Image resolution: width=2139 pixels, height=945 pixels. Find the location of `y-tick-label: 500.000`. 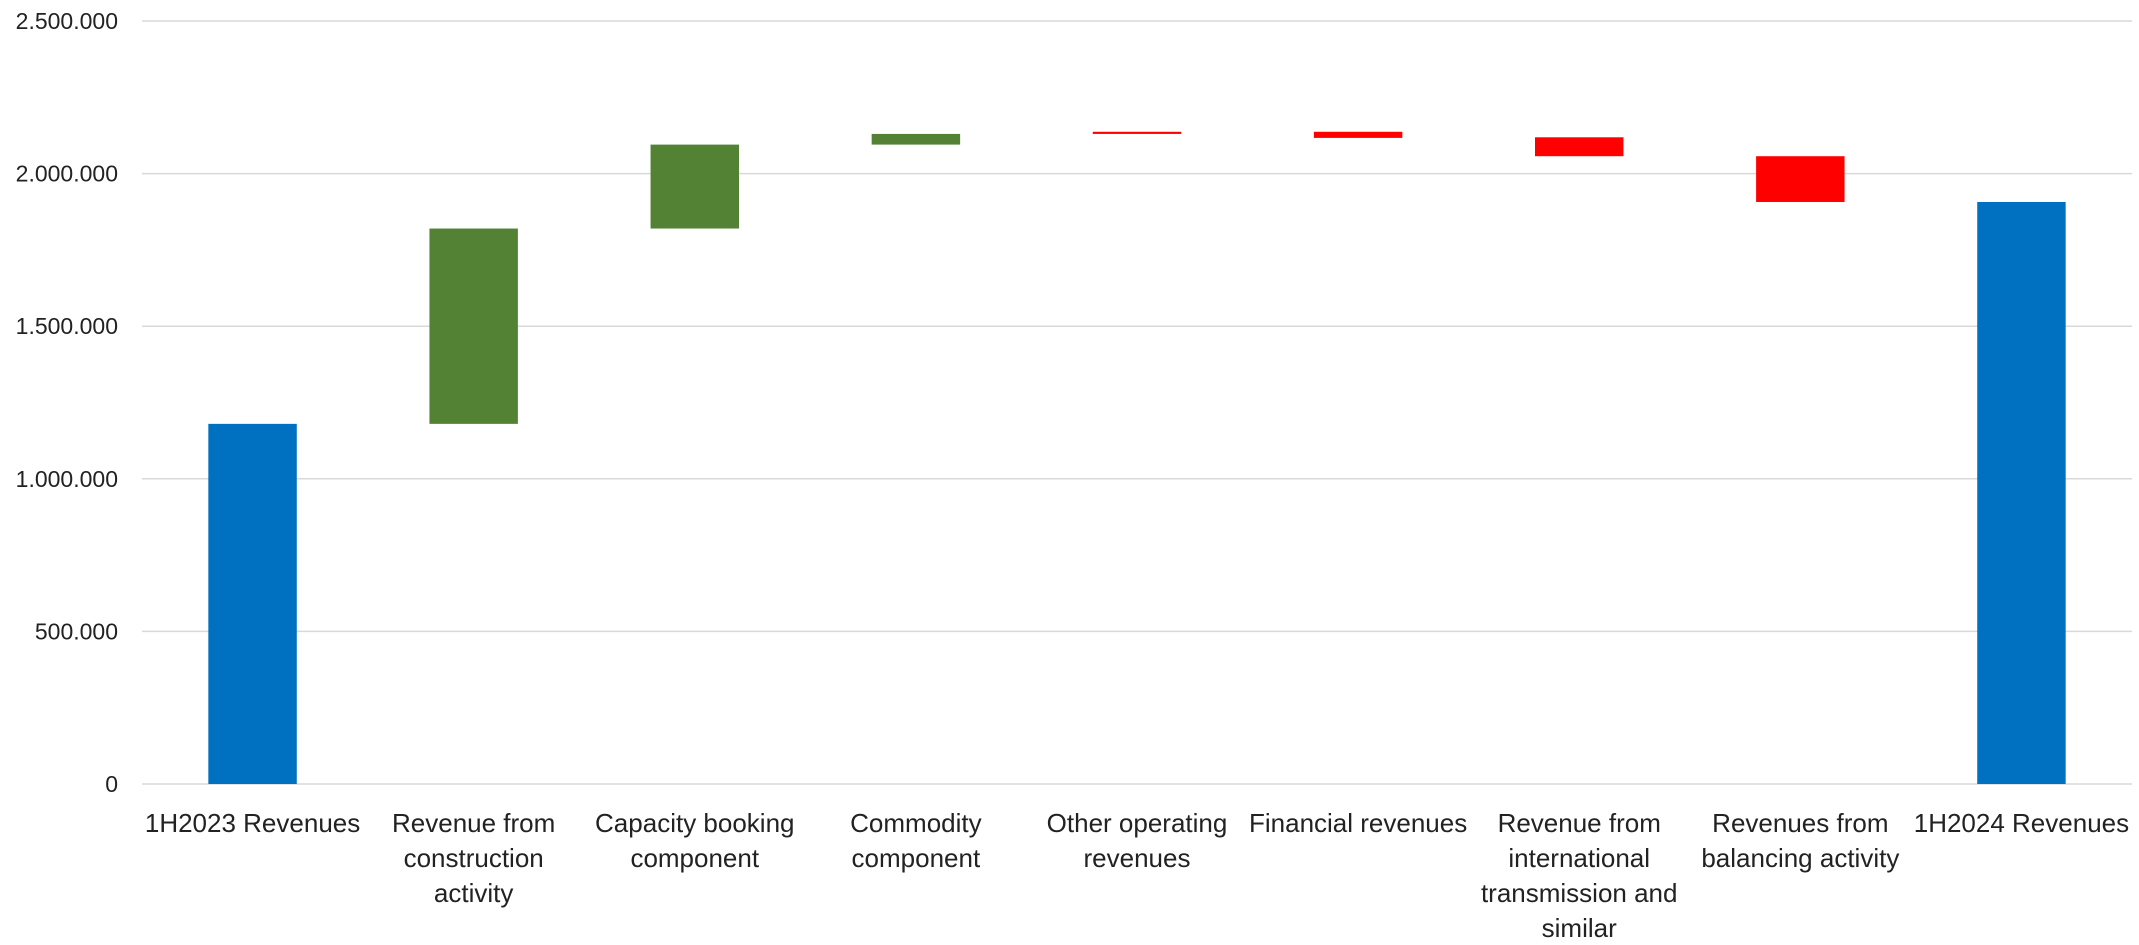

y-tick-label: 500.000 is located at coordinates (76, 631).